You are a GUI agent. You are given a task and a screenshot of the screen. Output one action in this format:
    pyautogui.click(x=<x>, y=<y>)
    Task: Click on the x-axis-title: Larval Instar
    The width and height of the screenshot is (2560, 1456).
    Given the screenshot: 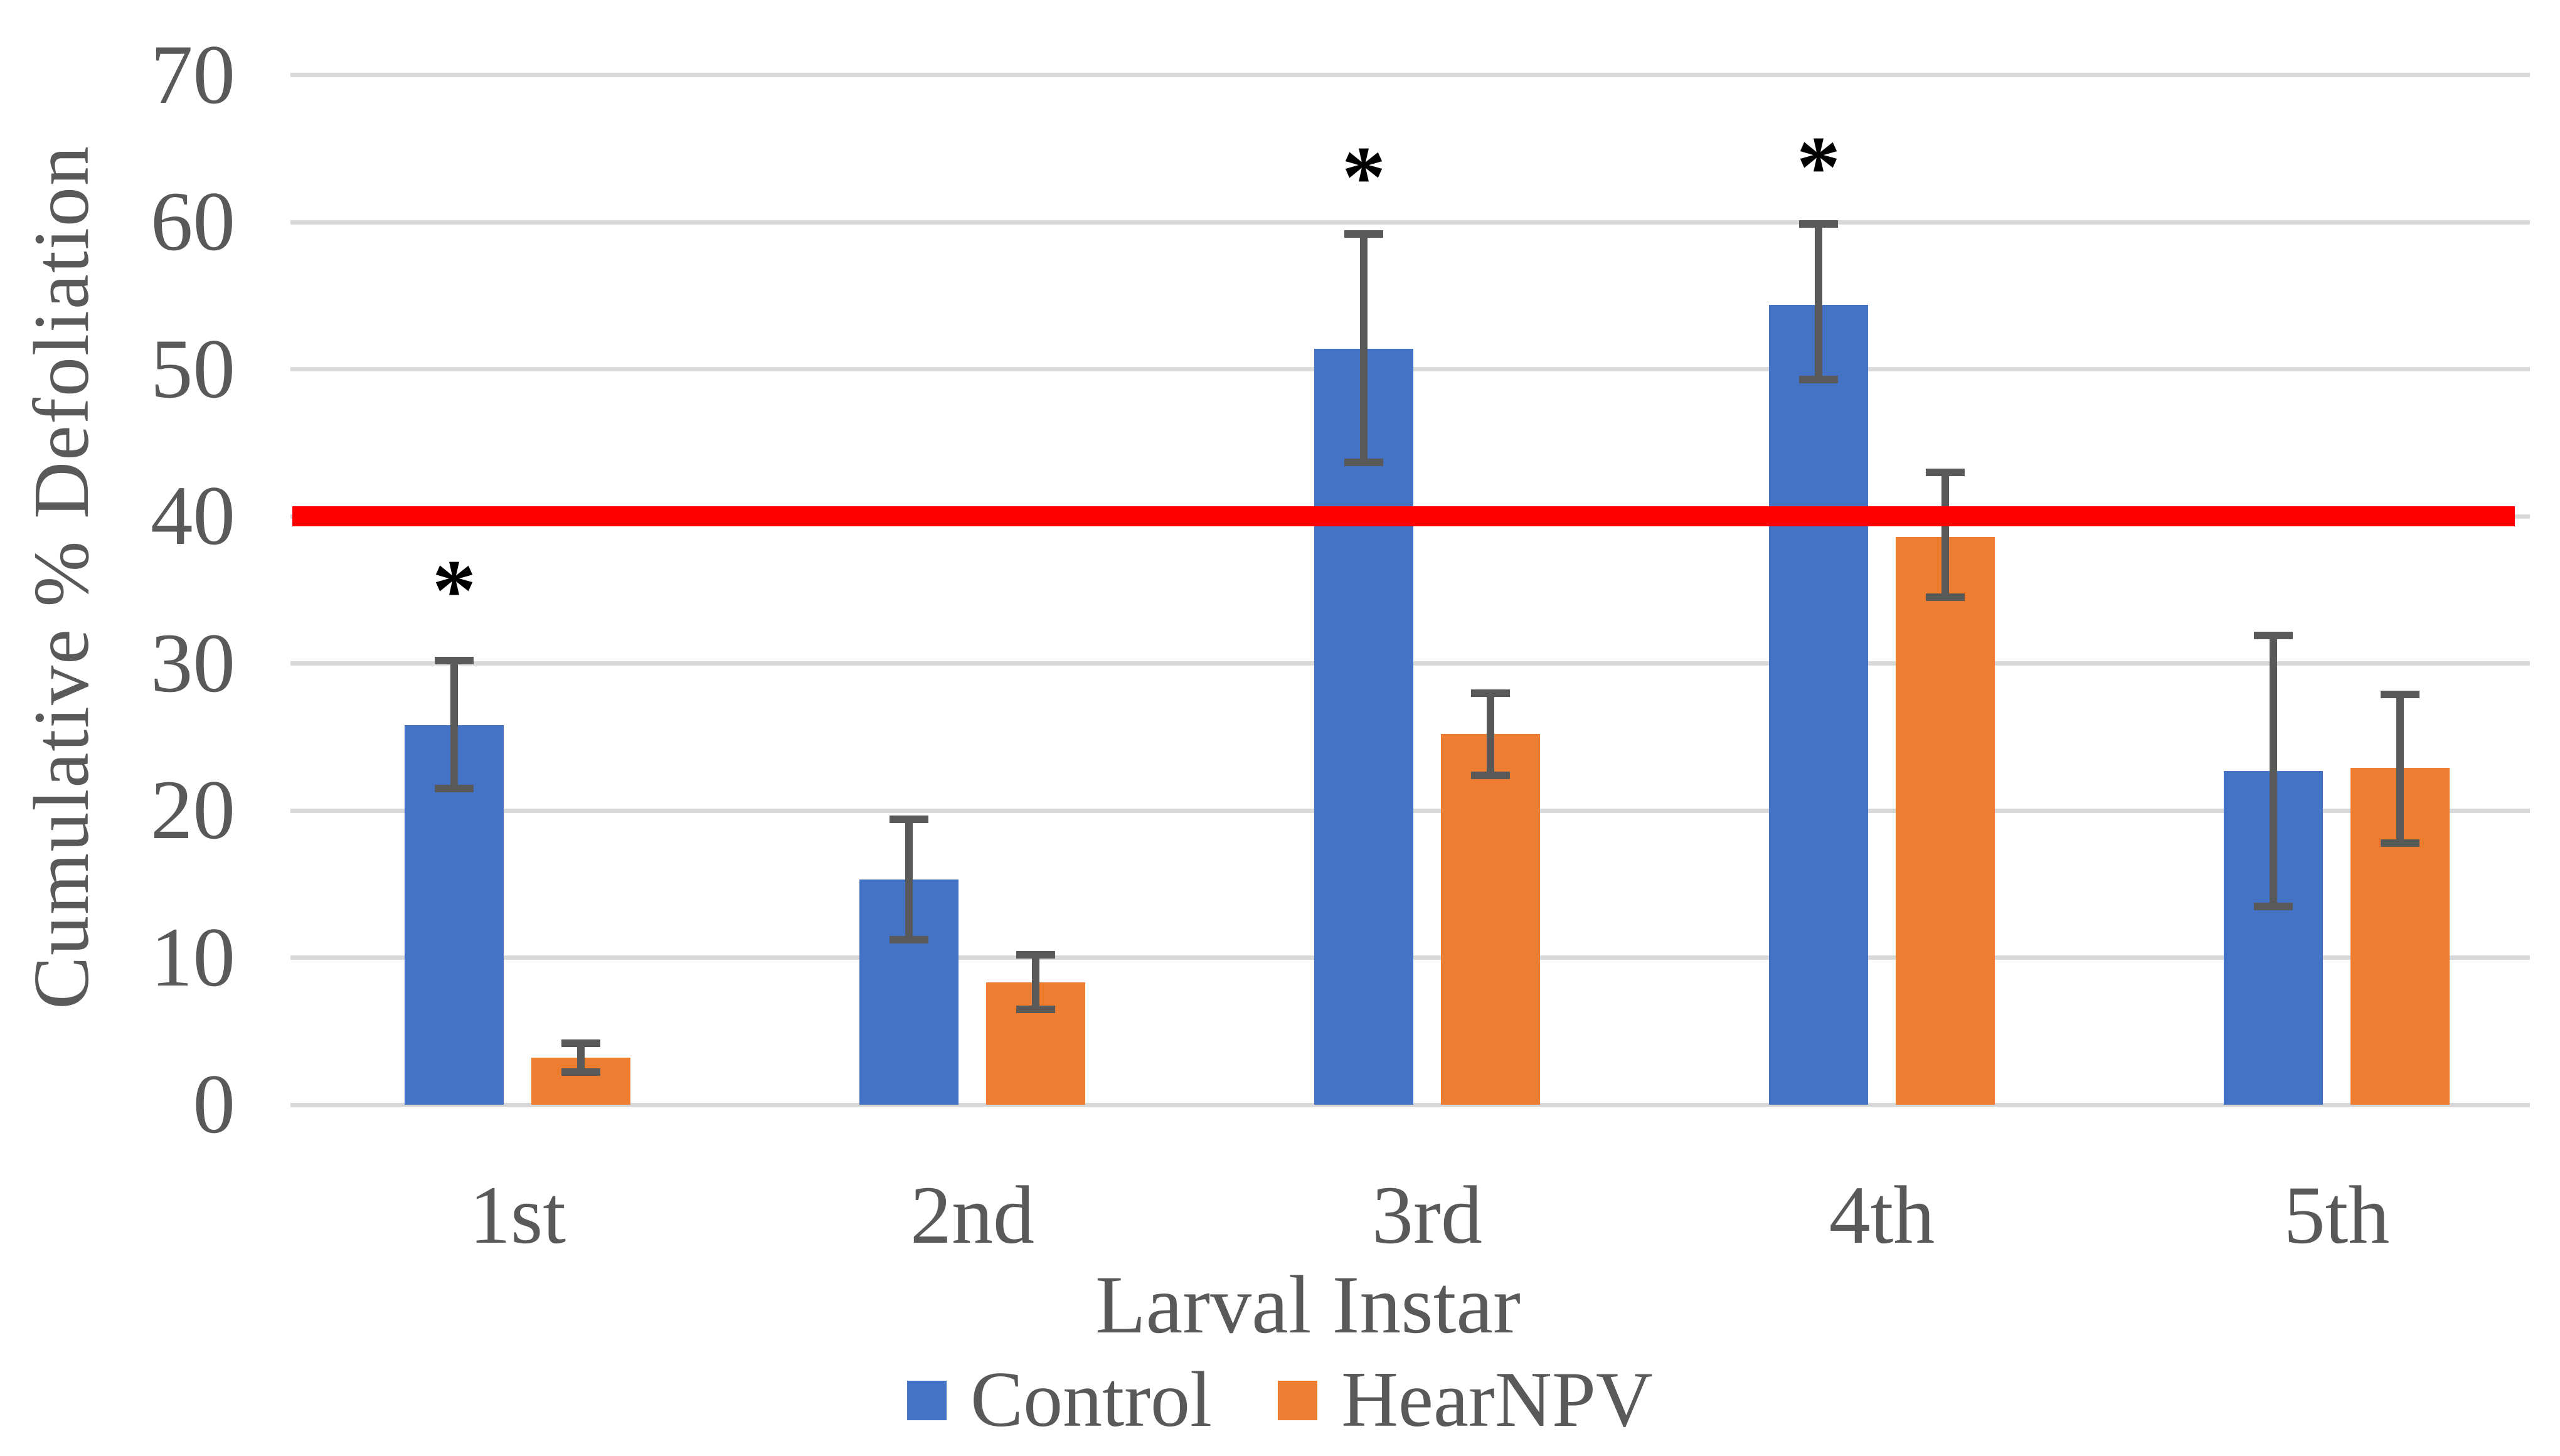 What is the action you would take?
    pyautogui.click(x=1308, y=1304)
    